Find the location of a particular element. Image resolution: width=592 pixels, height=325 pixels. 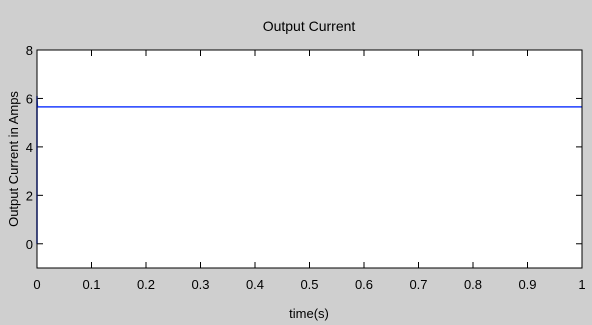

y-tick-label: 6 is located at coordinates (29, 98).